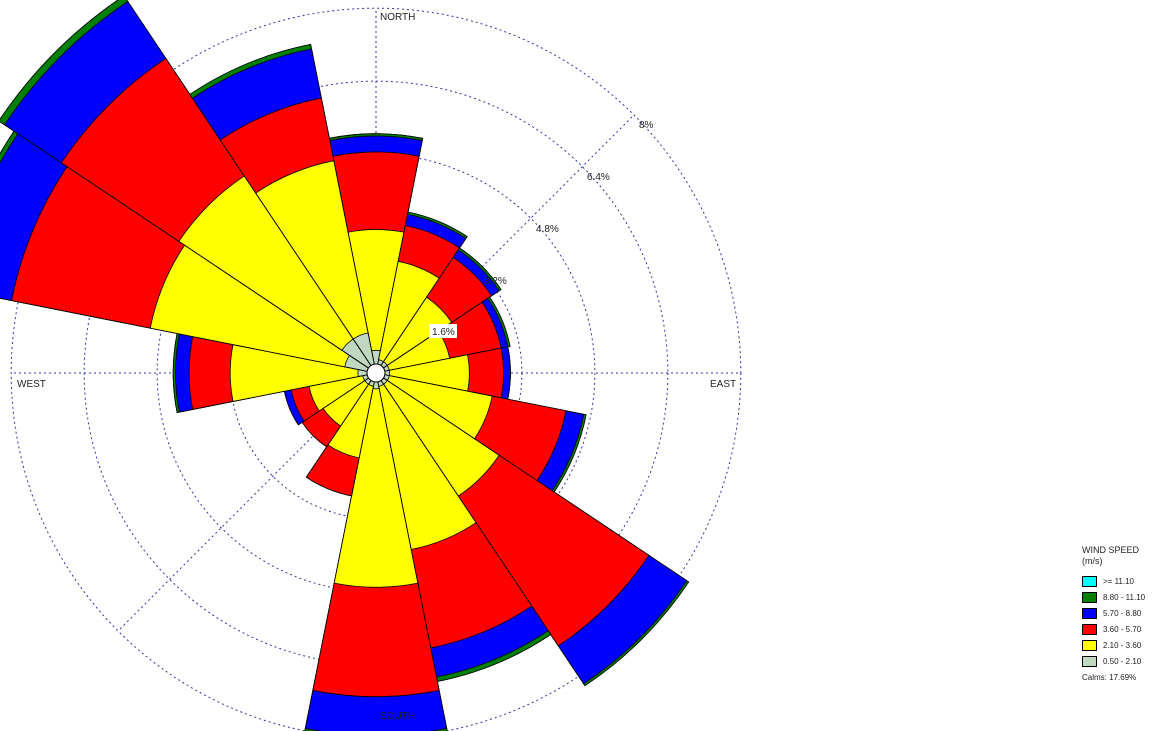 The width and height of the screenshot is (1164, 731). Describe the element at coordinates (1109, 677) in the screenshot. I see `calms-text: Calms: 17.69%` at that location.